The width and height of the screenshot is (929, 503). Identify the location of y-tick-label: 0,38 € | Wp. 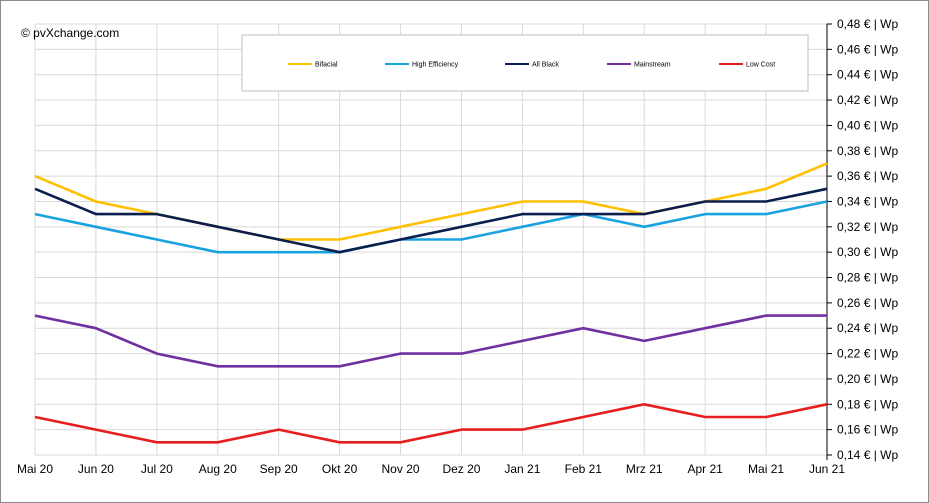
(867, 151).